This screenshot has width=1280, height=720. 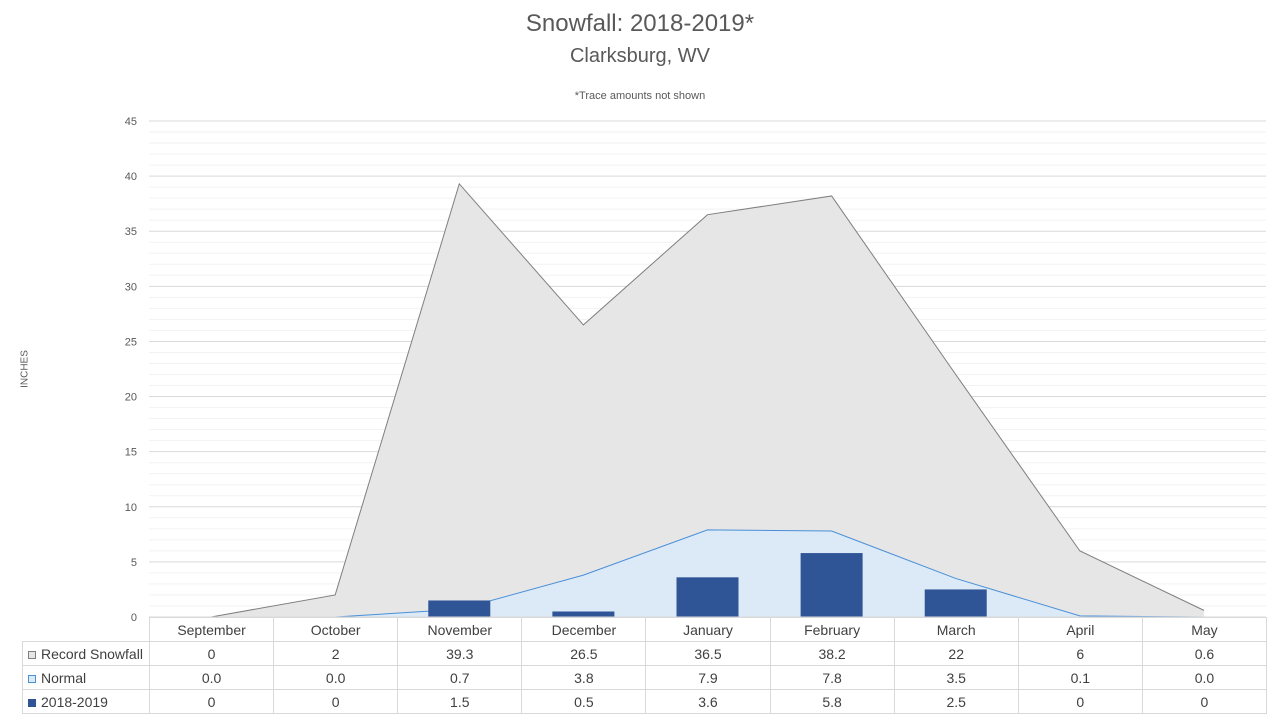 I want to click on legend-entry: Record Snowfall, so click(x=86, y=653).